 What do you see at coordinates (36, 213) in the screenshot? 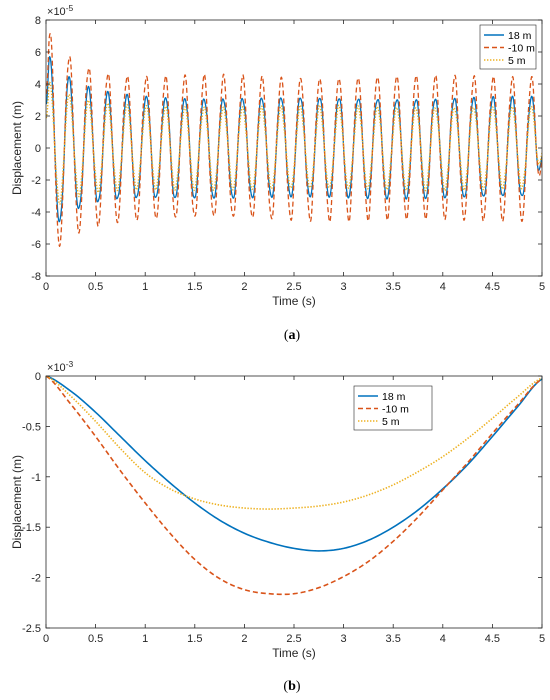
I see `y-tick-label: -4` at bounding box center [36, 213].